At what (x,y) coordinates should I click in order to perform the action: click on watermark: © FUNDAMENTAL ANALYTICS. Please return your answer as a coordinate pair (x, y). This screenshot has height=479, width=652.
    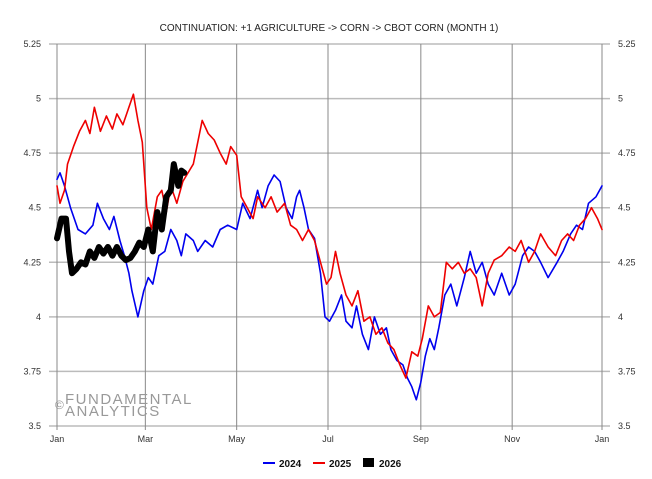
    Looking at the image, I should click on (124, 405).